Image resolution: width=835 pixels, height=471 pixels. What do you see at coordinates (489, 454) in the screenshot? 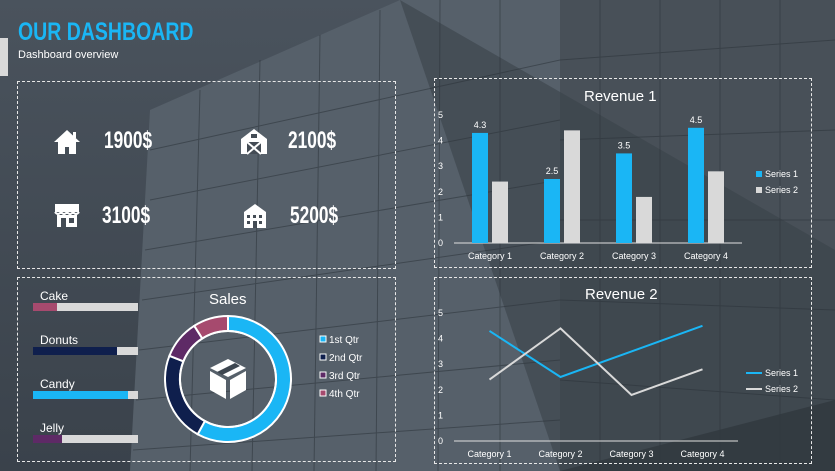
I see `revenue2-xtick: Category 1` at bounding box center [489, 454].